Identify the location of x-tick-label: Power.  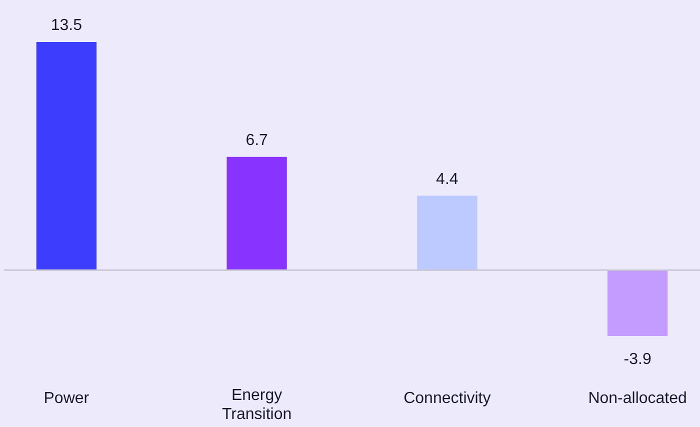
(67, 398).